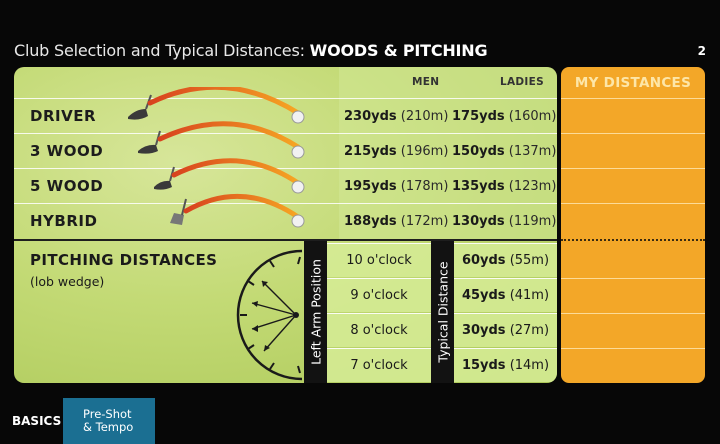  Describe the element at coordinates (396, 186) in the screenshot. I see `men-distance: 195yds (178m)` at that location.